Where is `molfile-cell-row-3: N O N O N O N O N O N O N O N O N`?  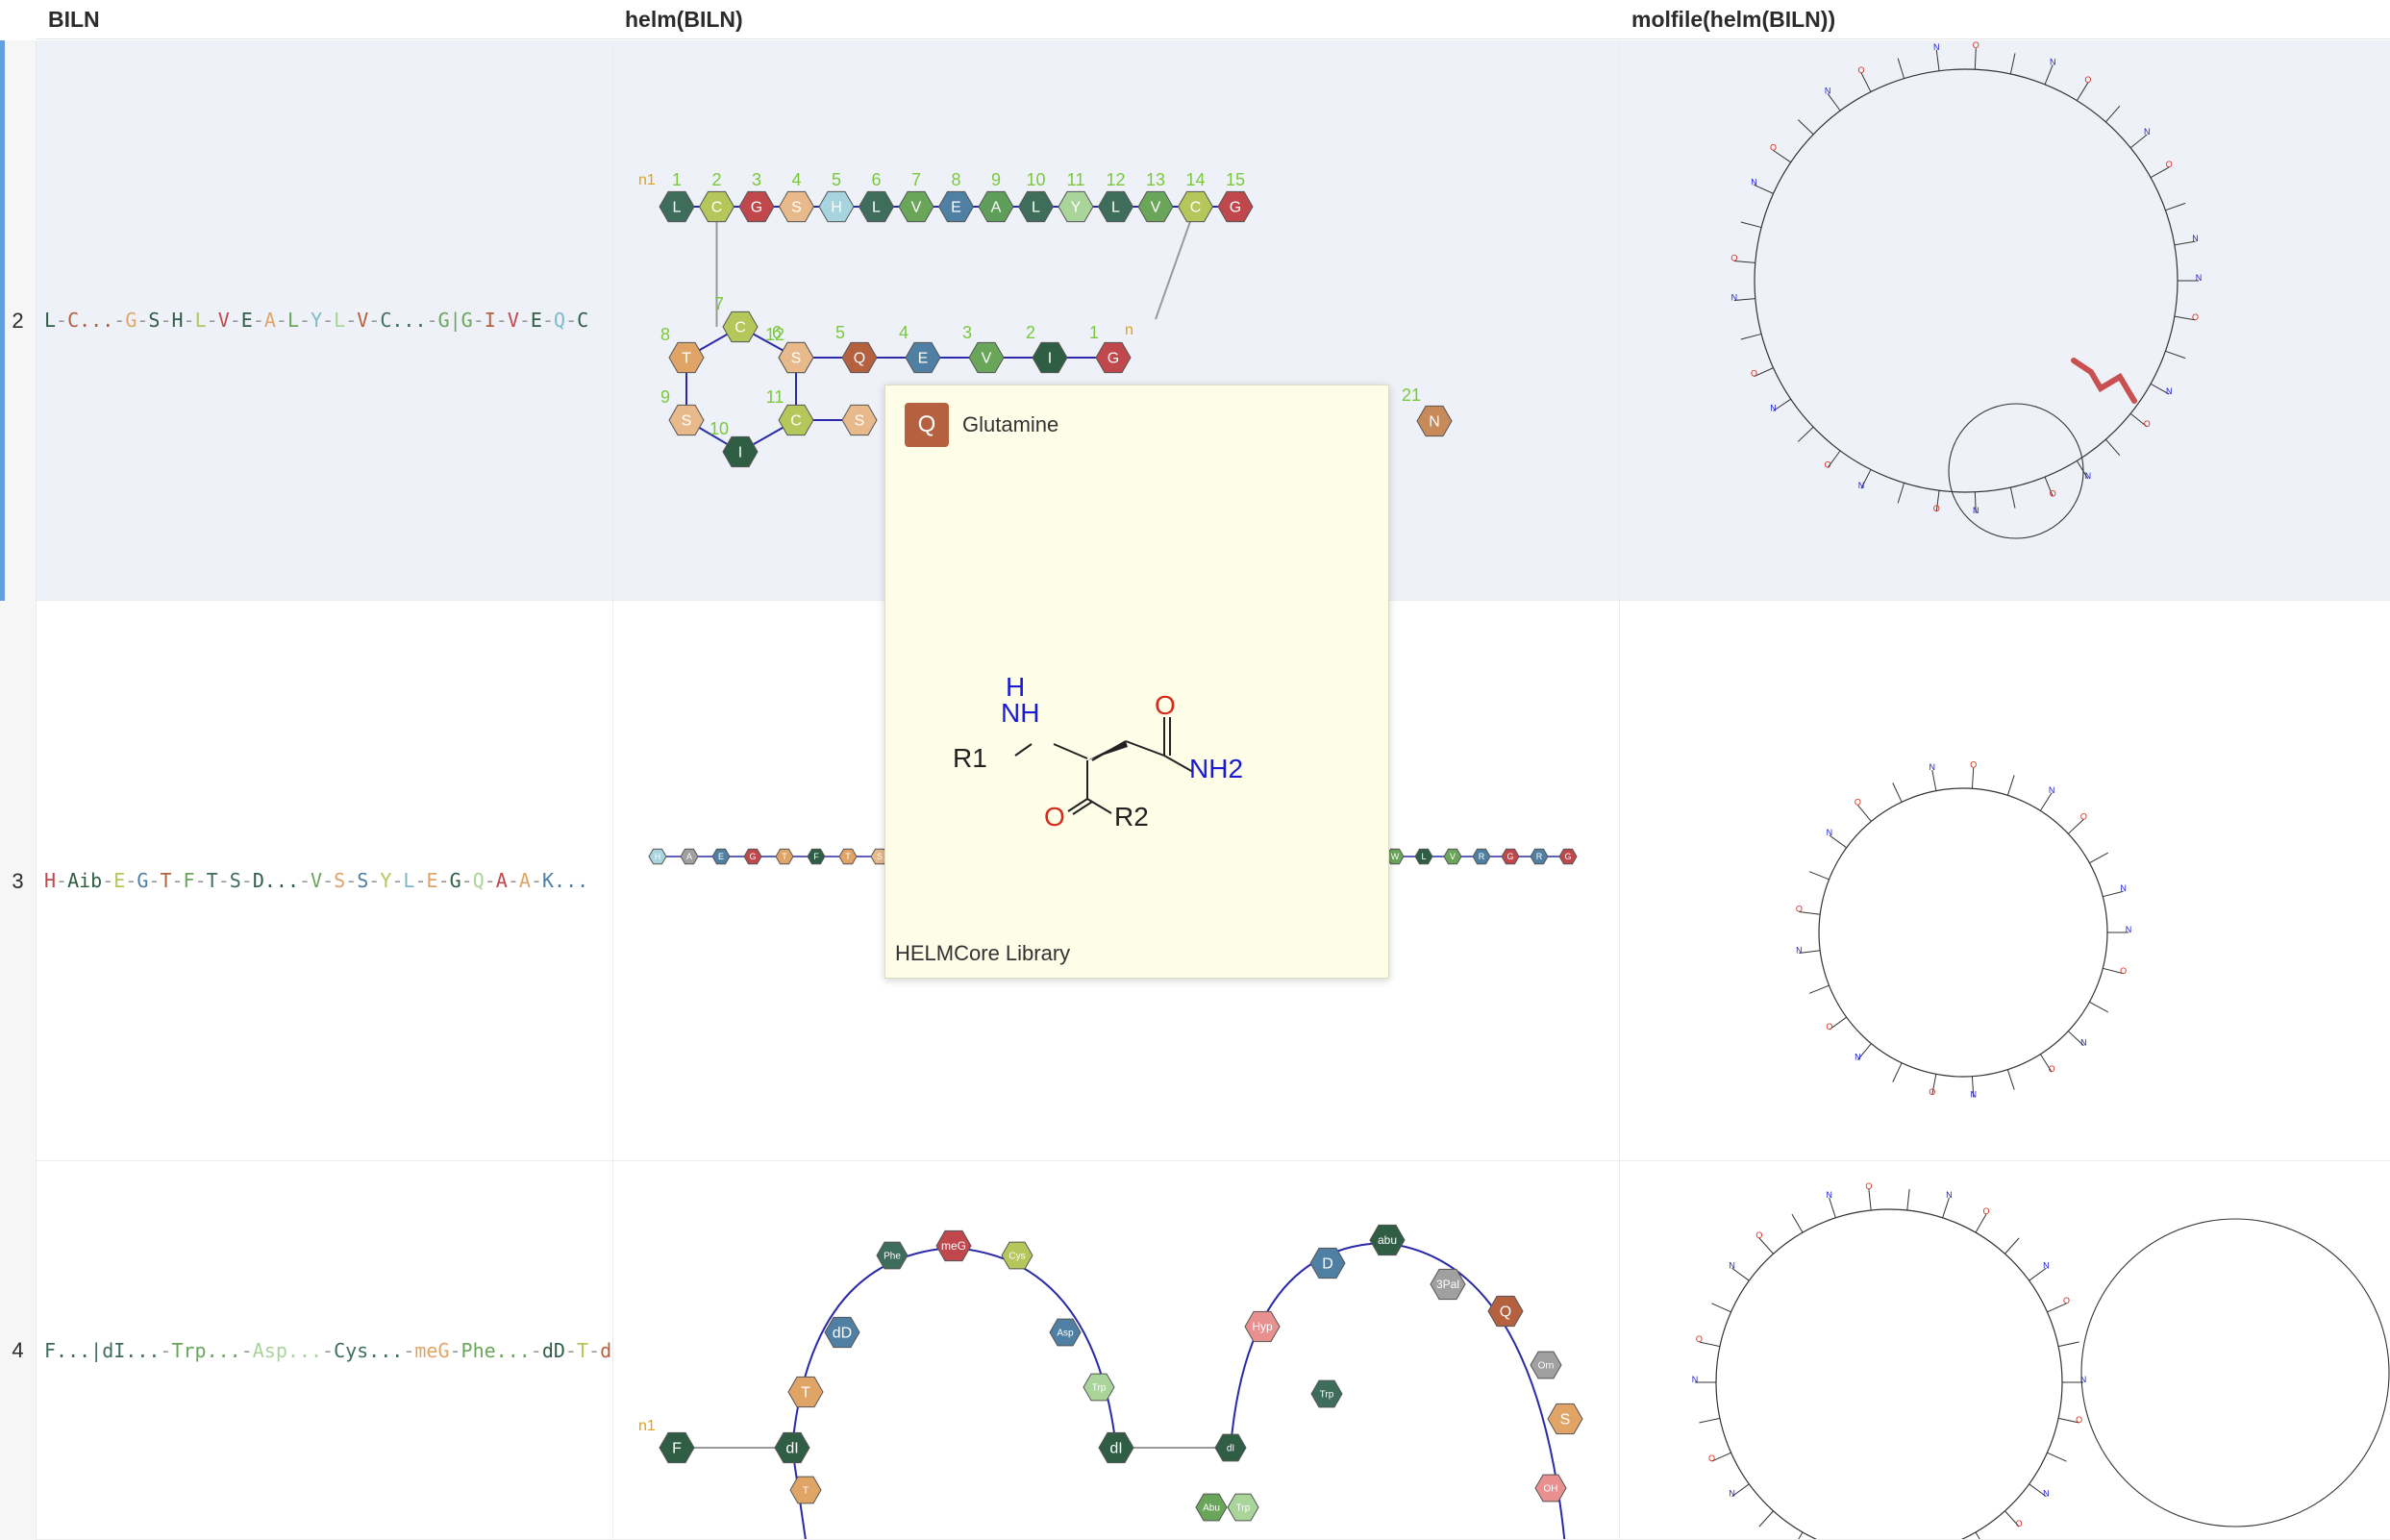
molfile-cell-row-3: N O N O N O N O N O N O N O N O N is located at coordinates (2005, 881).